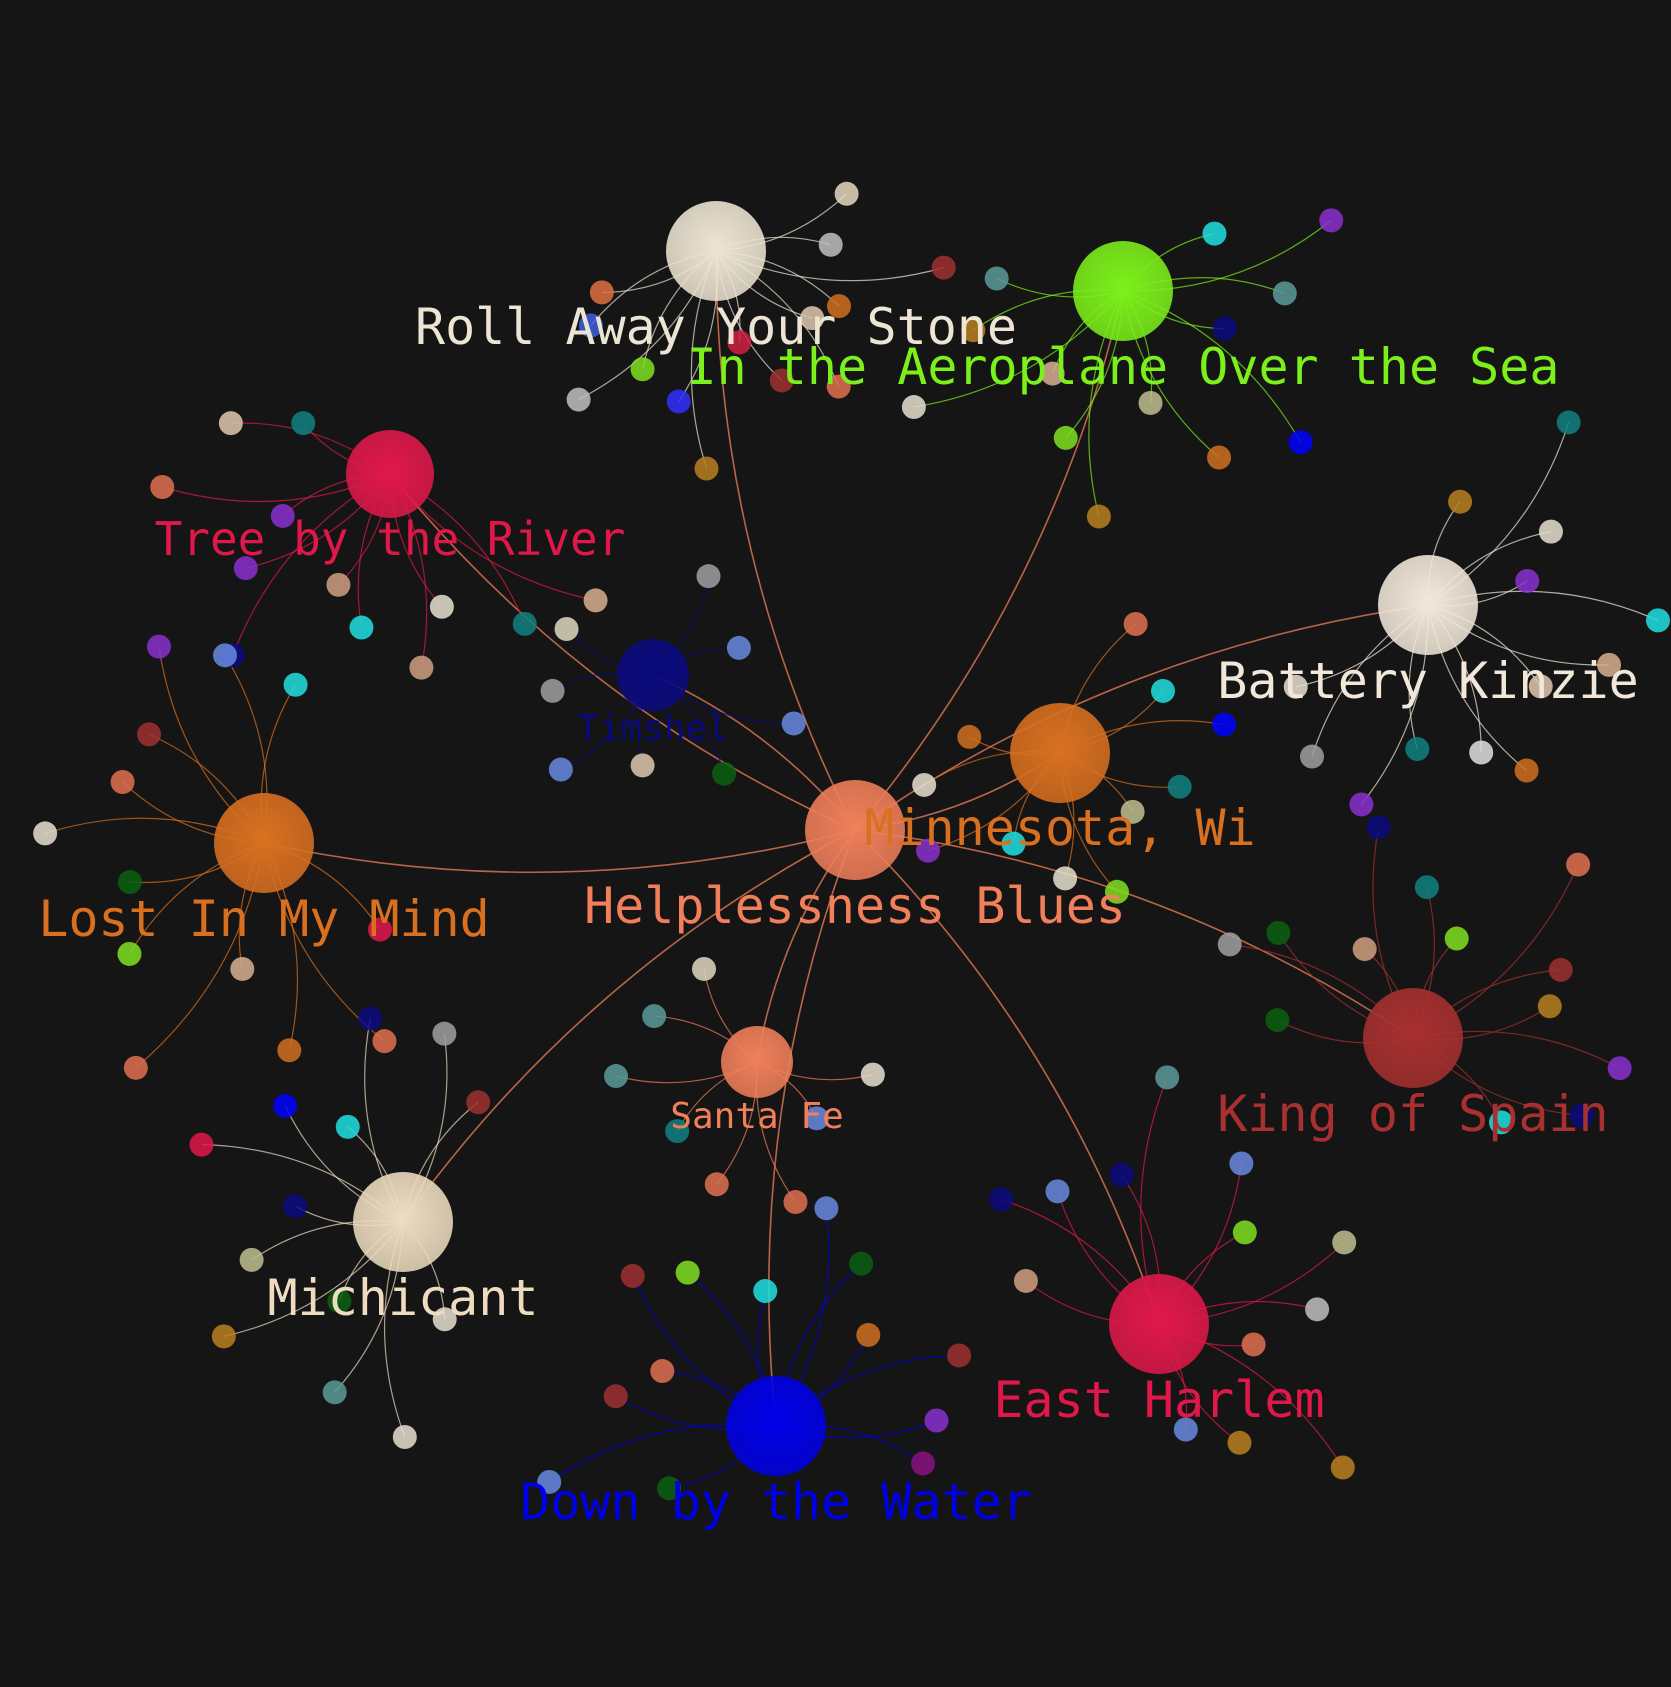 This screenshot has height=1687, width=1671. What do you see at coordinates (390, 474) in the screenshot?
I see `hub-node-tree-by-the-river` at bounding box center [390, 474].